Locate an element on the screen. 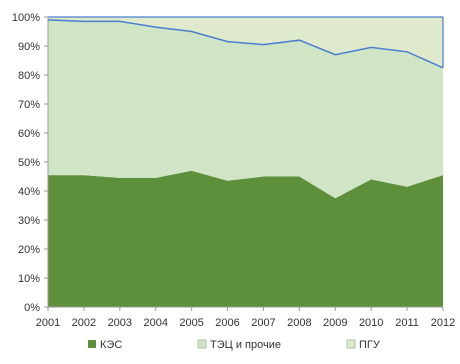 Image resolution: width=460 pixels, height=364 pixels. legend-label-3: ПГУ is located at coordinates (370, 345).